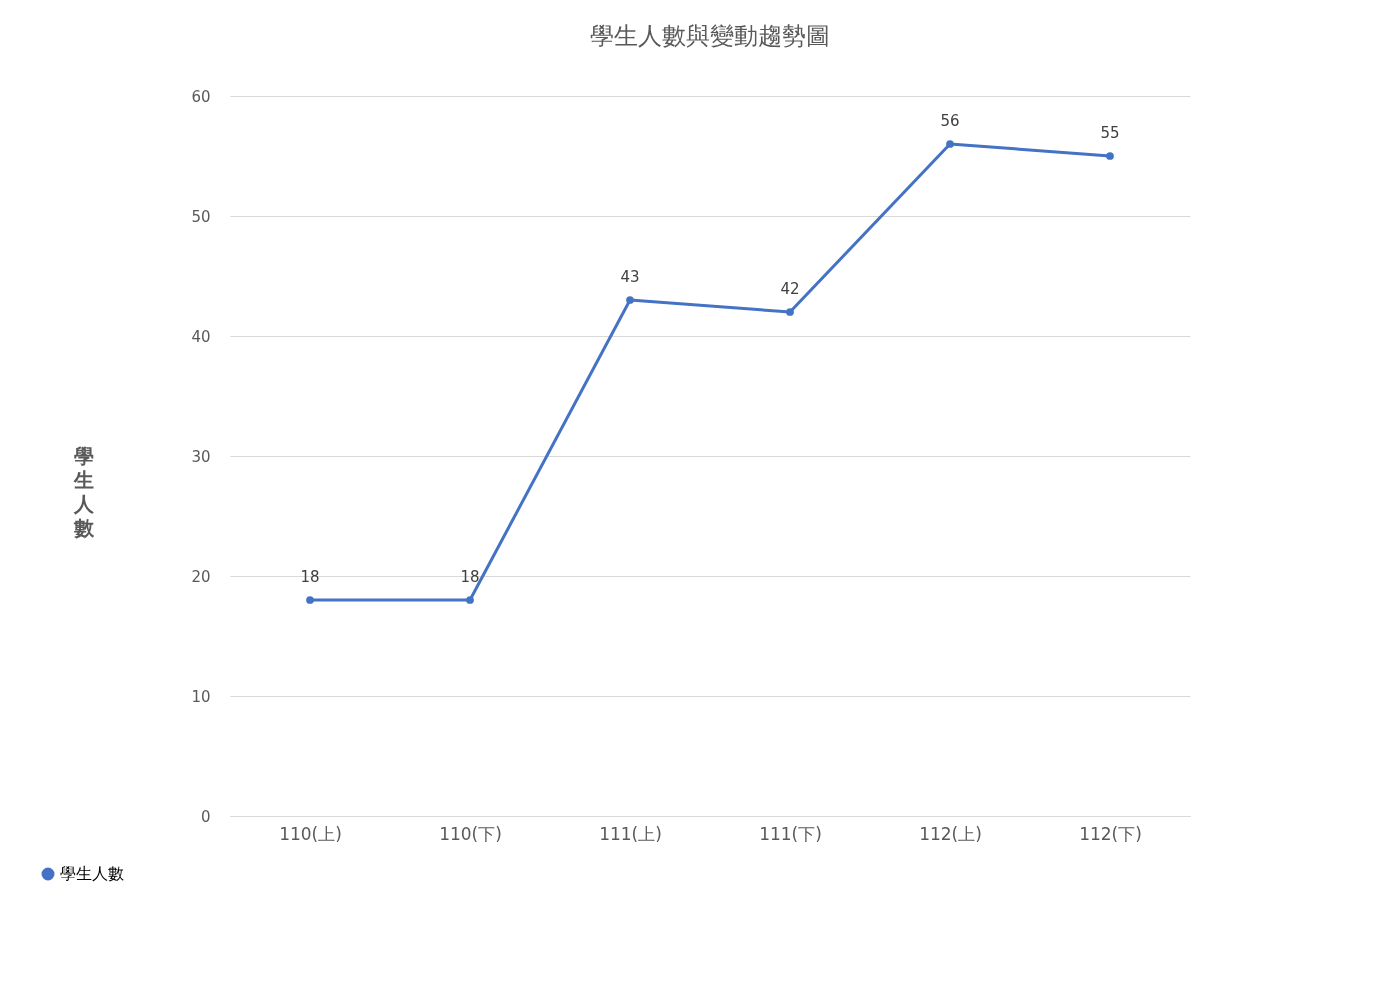  What do you see at coordinates (205, 816) in the screenshot?
I see `y-tick-label: 0` at bounding box center [205, 816].